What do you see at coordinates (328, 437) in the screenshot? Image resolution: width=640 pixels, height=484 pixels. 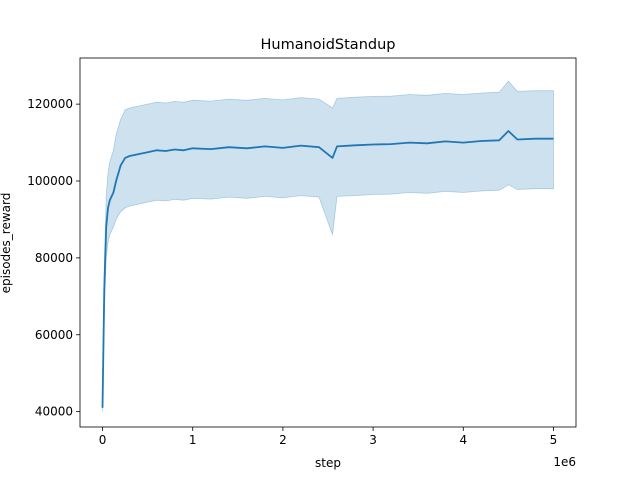 I see `x-axis-ticks: 0 1 2 3 4 5` at bounding box center [328, 437].